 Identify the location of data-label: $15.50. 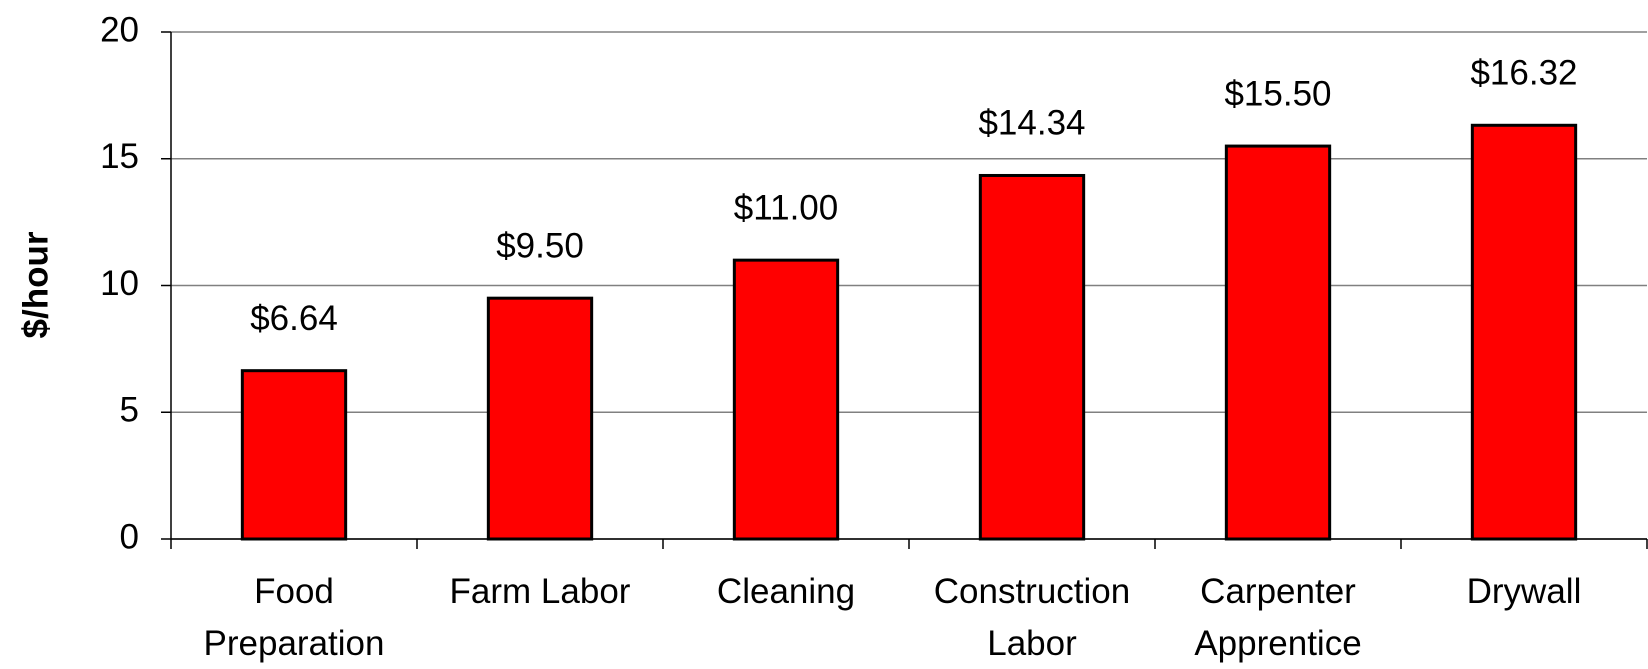
(1277, 93).